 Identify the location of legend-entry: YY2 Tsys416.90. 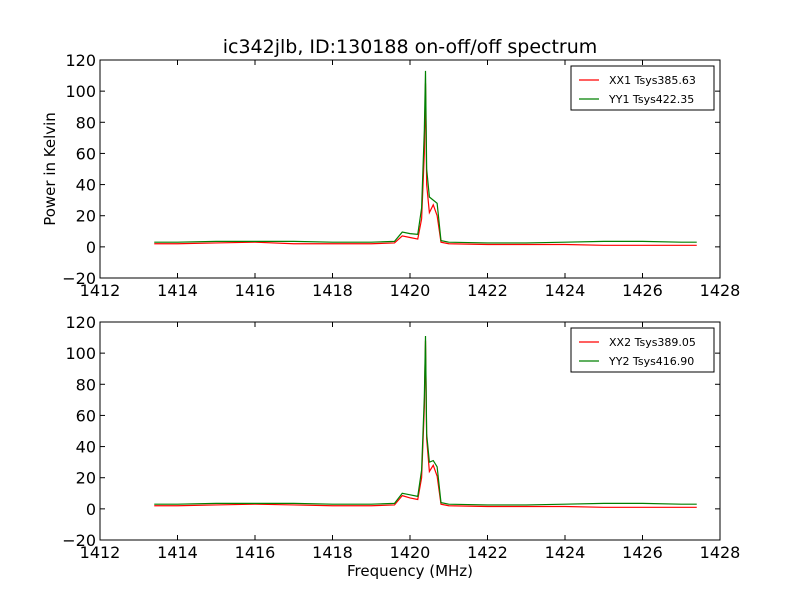
(651, 361).